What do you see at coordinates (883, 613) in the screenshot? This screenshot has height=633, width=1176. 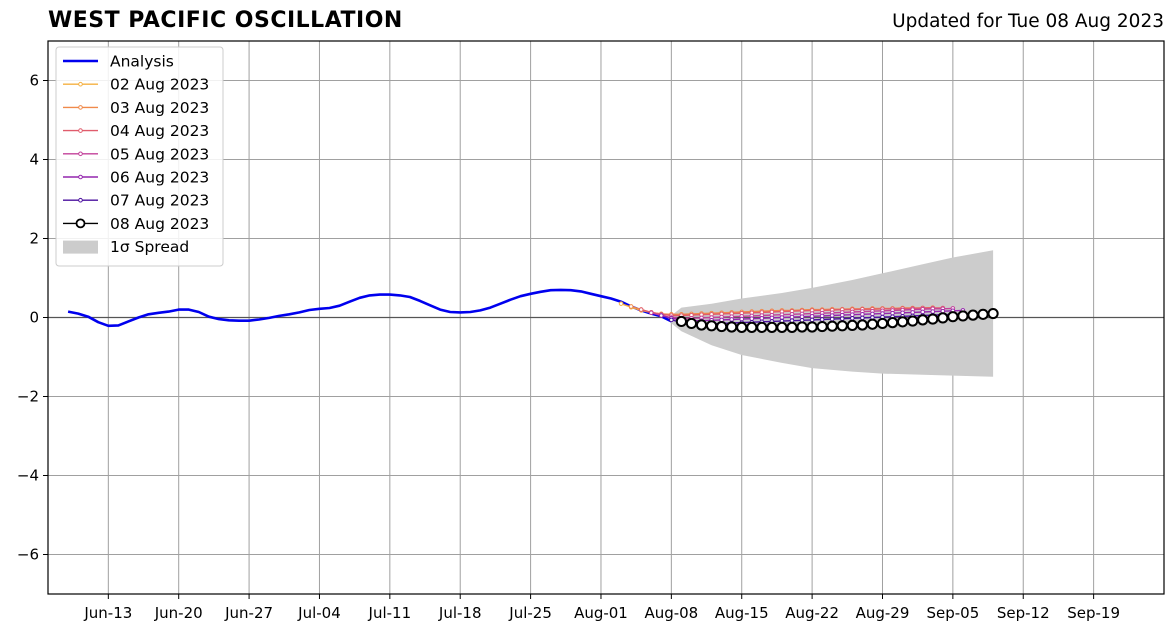 I see `x-tick-label: Aug-29` at bounding box center [883, 613].